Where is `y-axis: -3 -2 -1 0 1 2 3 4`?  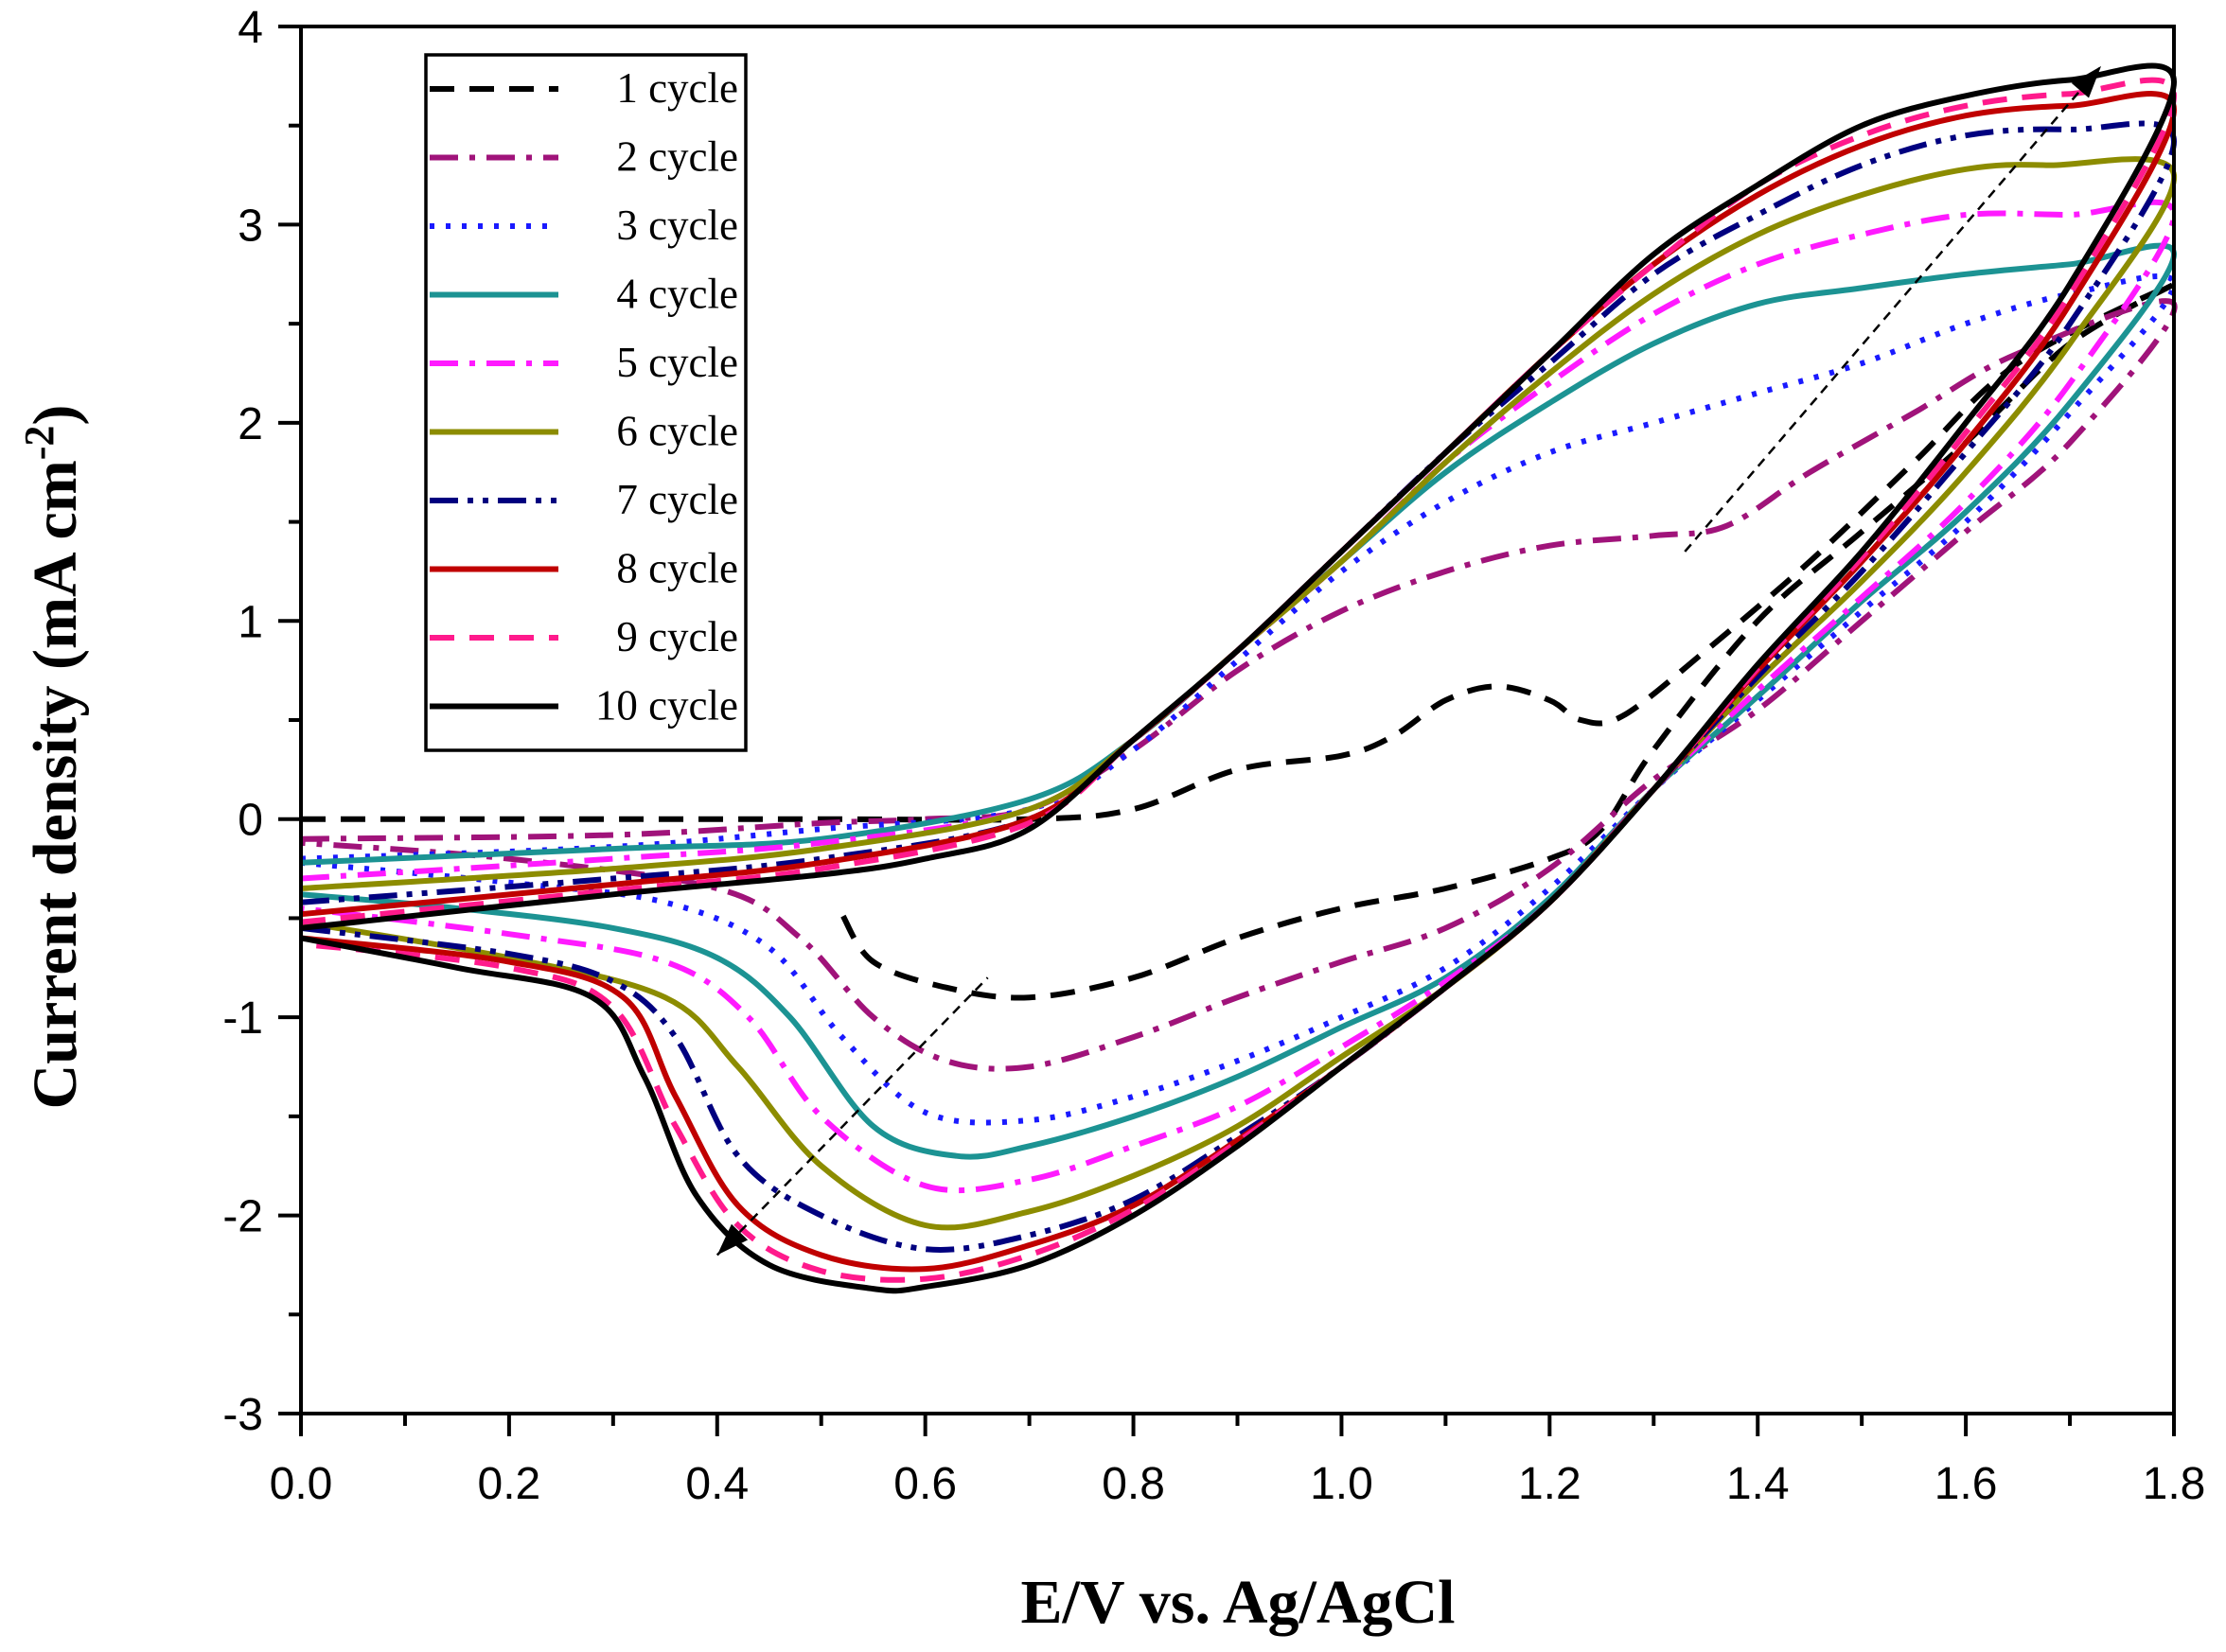 y-axis: -3 -2 -1 0 1 2 3 4 is located at coordinates (261, 721).